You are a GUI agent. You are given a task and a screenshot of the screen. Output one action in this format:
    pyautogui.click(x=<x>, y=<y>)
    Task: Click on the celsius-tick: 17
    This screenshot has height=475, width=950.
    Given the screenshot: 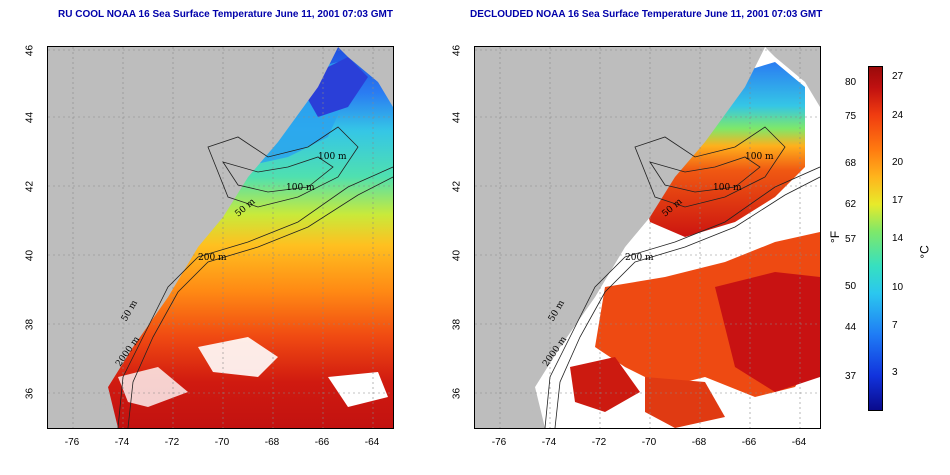 What is the action you would take?
    pyautogui.click(x=898, y=200)
    